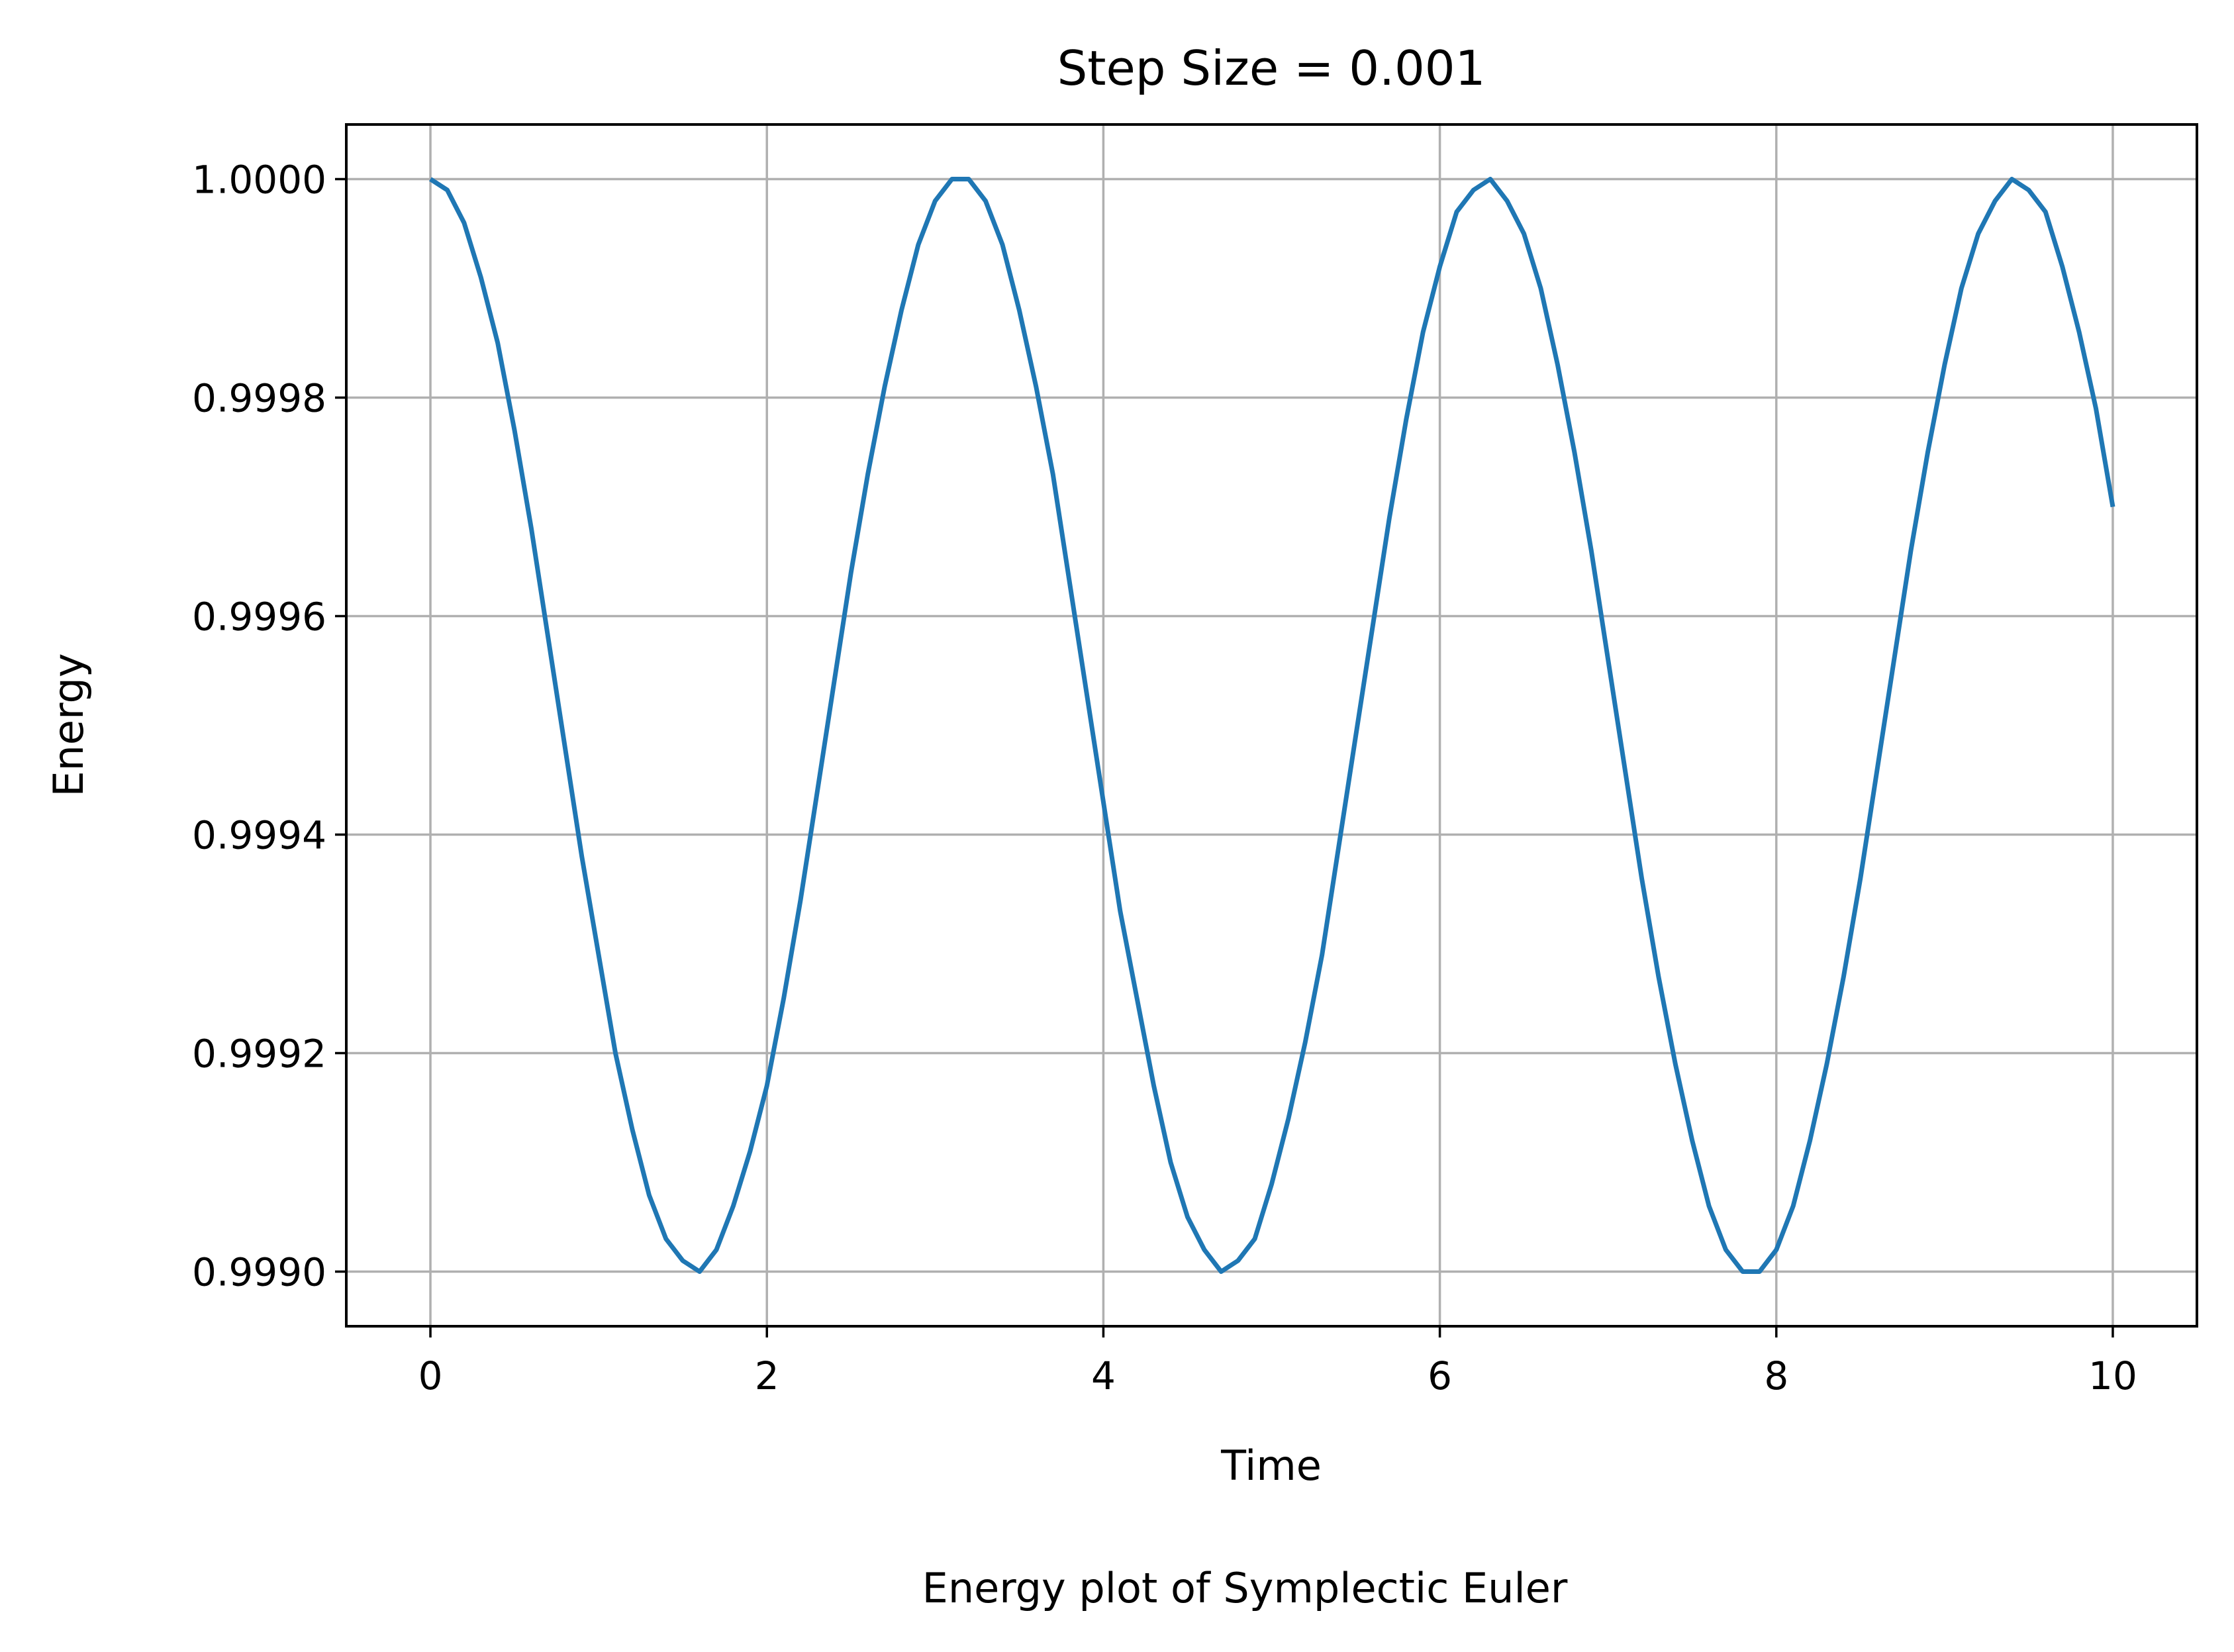 The image size is (2234, 1652). Describe the element at coordinates (269, 726) in the screenshot. I see `y-axis-ticks: 0.9990 0.9992 0.9994 0.9996 0.9998 1.0000` at that location.